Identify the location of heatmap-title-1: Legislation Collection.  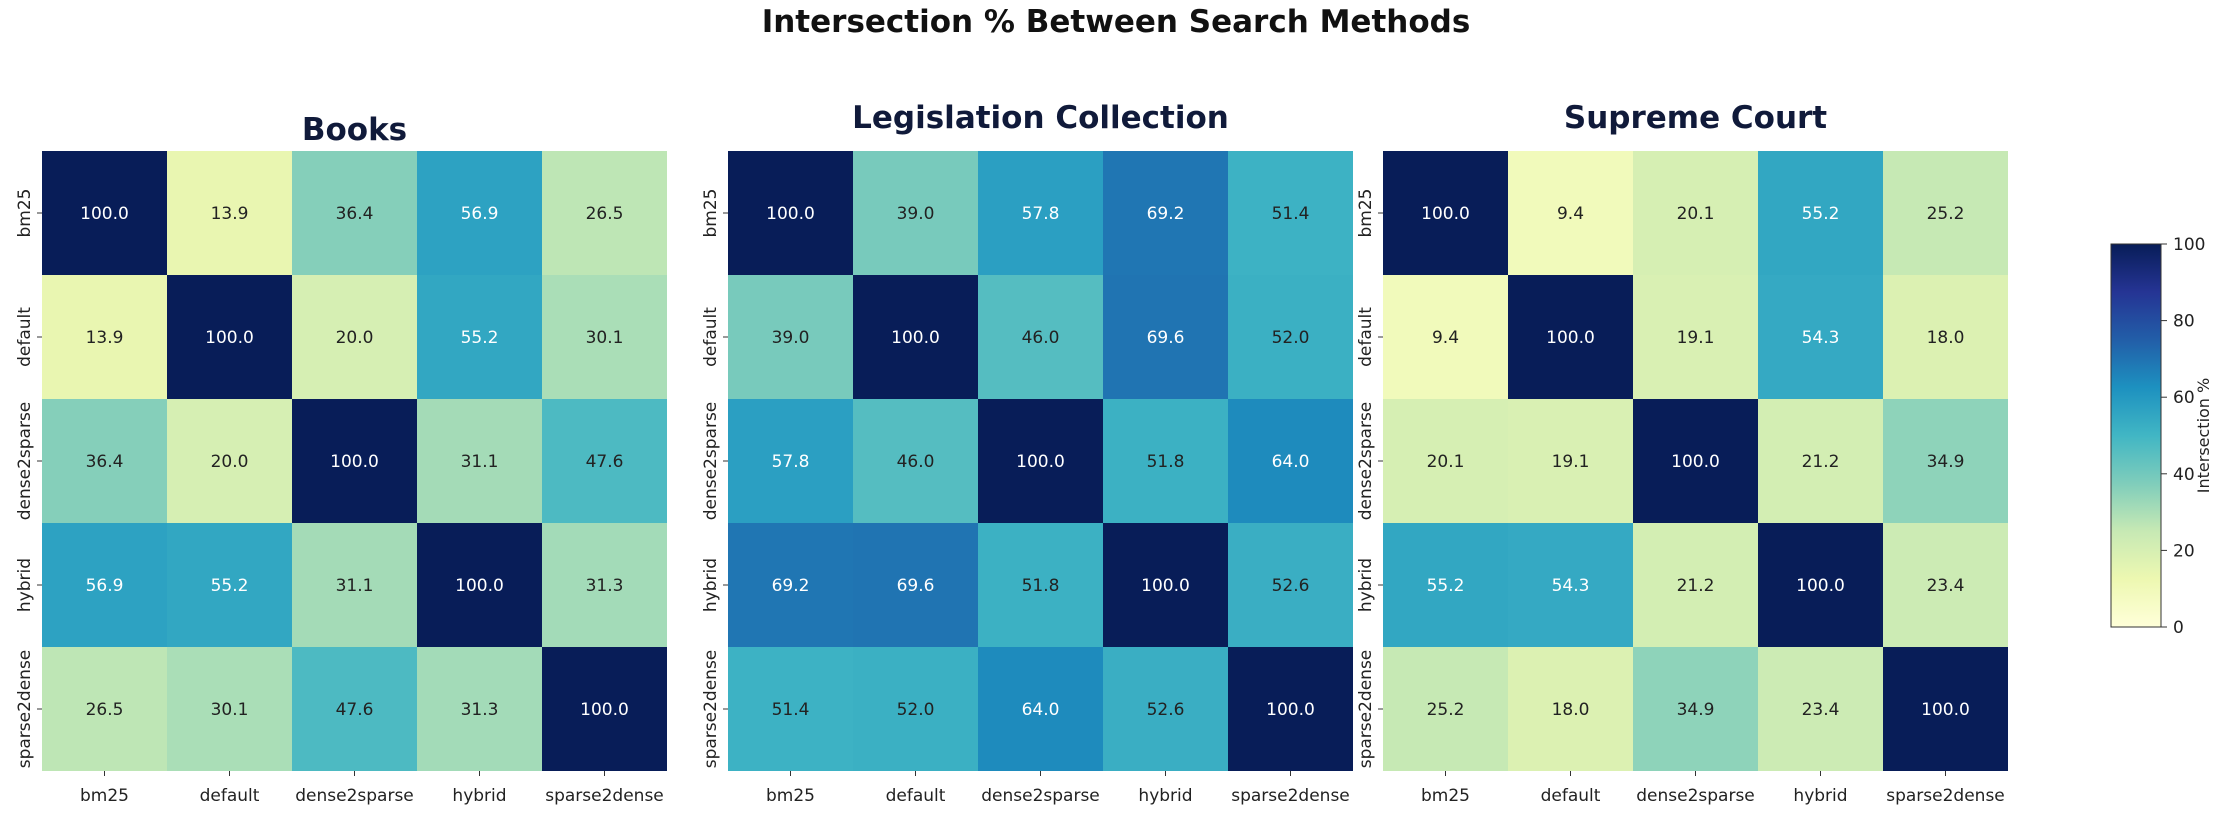
(1040, 118).